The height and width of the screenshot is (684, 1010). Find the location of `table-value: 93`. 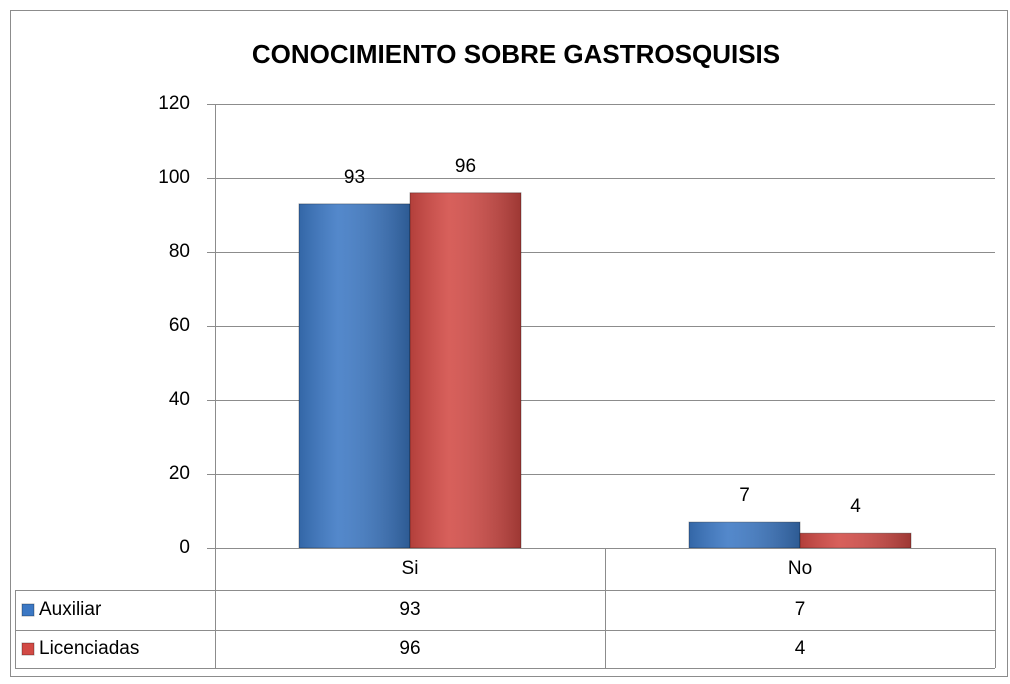

table-value: 93 is located at coordinates (409, 609).